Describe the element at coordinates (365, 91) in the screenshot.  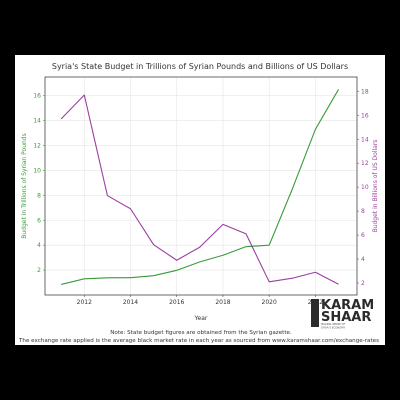
I see `y-right-tick-label: 18` at that location.